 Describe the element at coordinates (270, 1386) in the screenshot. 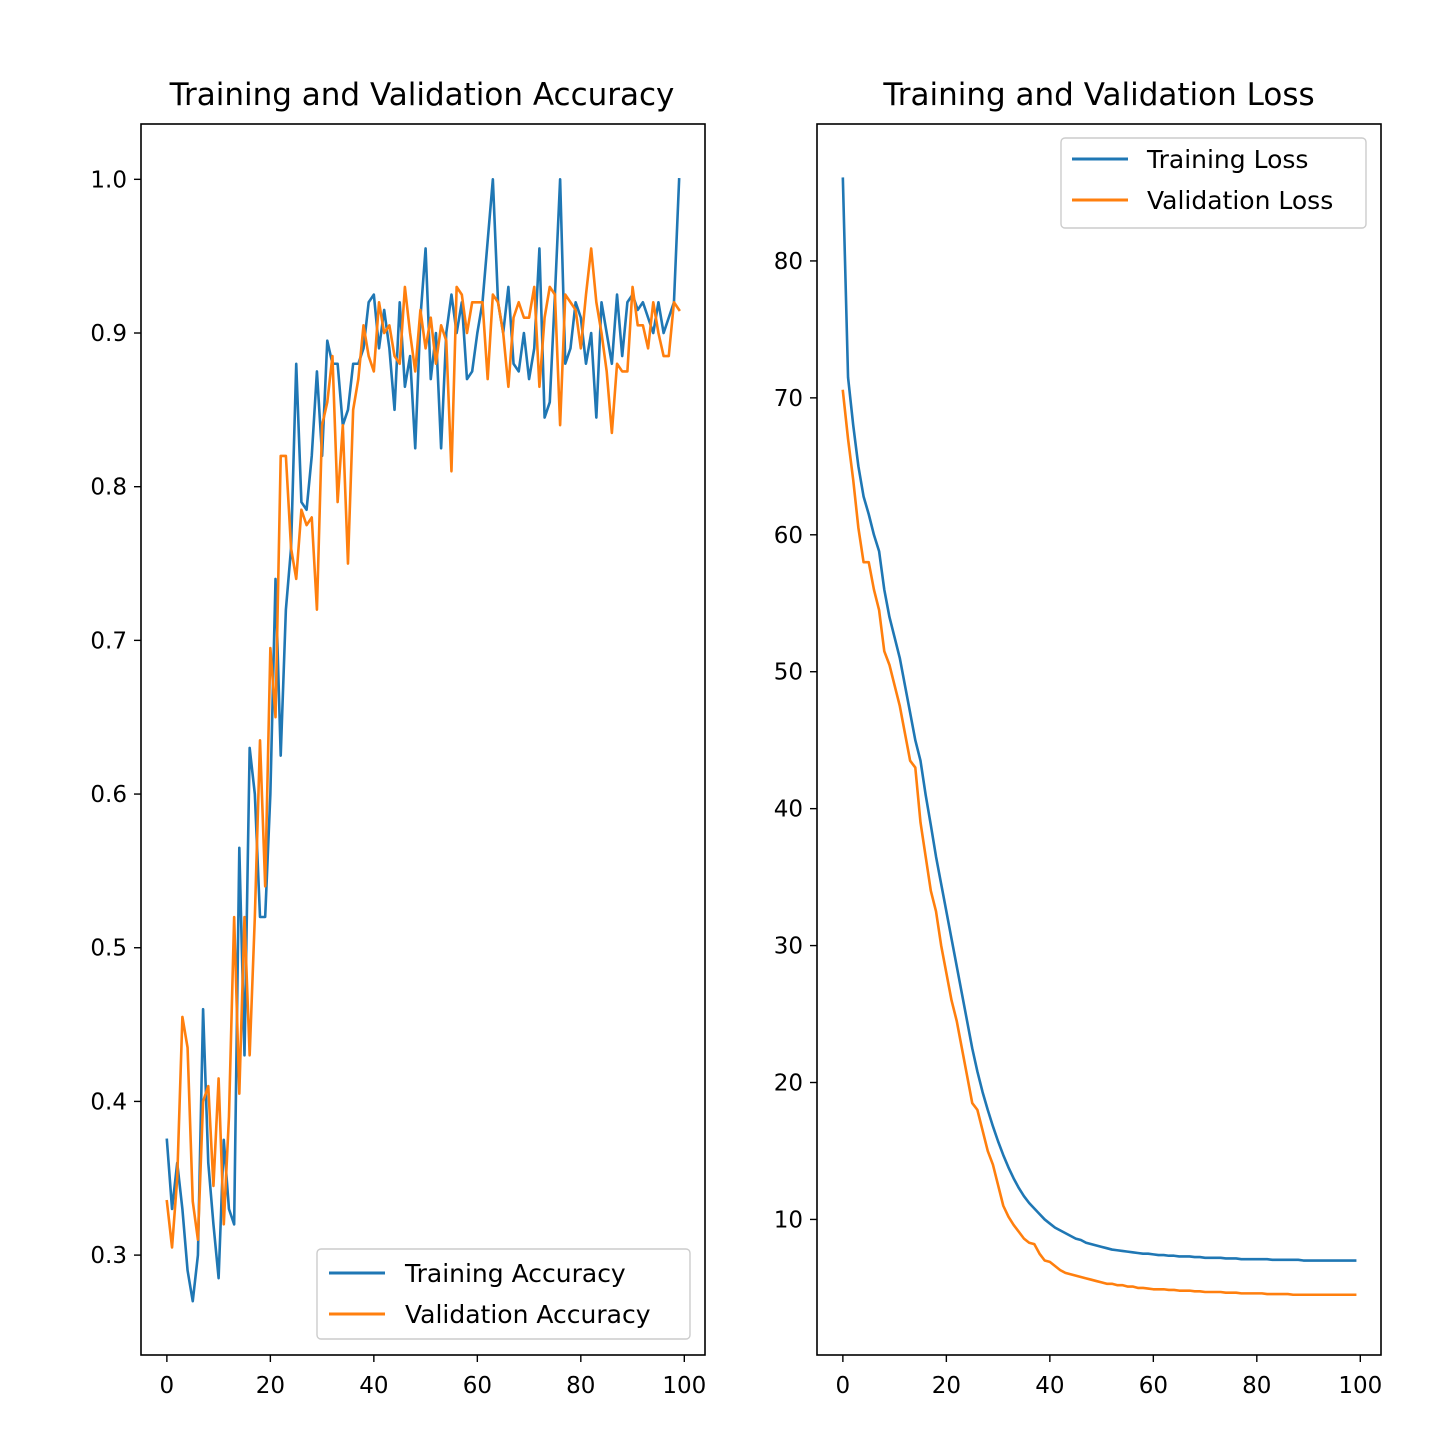

I see `accuracy-x-tick-label: 20` at that location.